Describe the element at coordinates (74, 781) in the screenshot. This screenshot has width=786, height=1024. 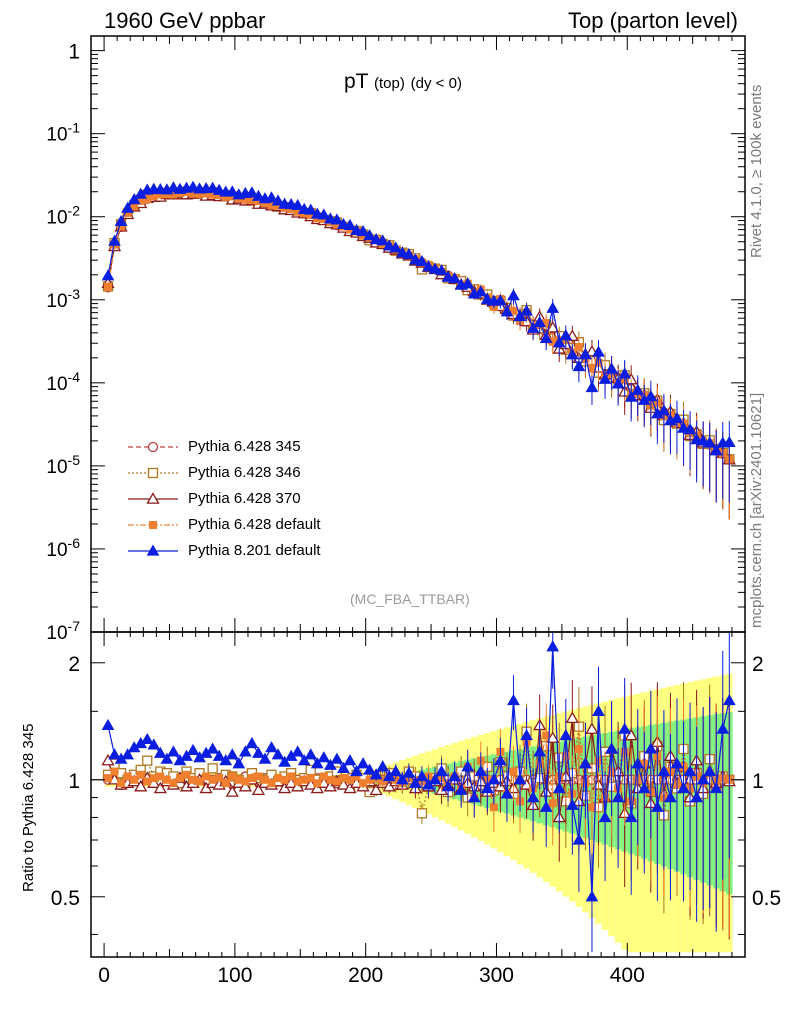
I see `ratio-y-tick-label: 1` at that location.